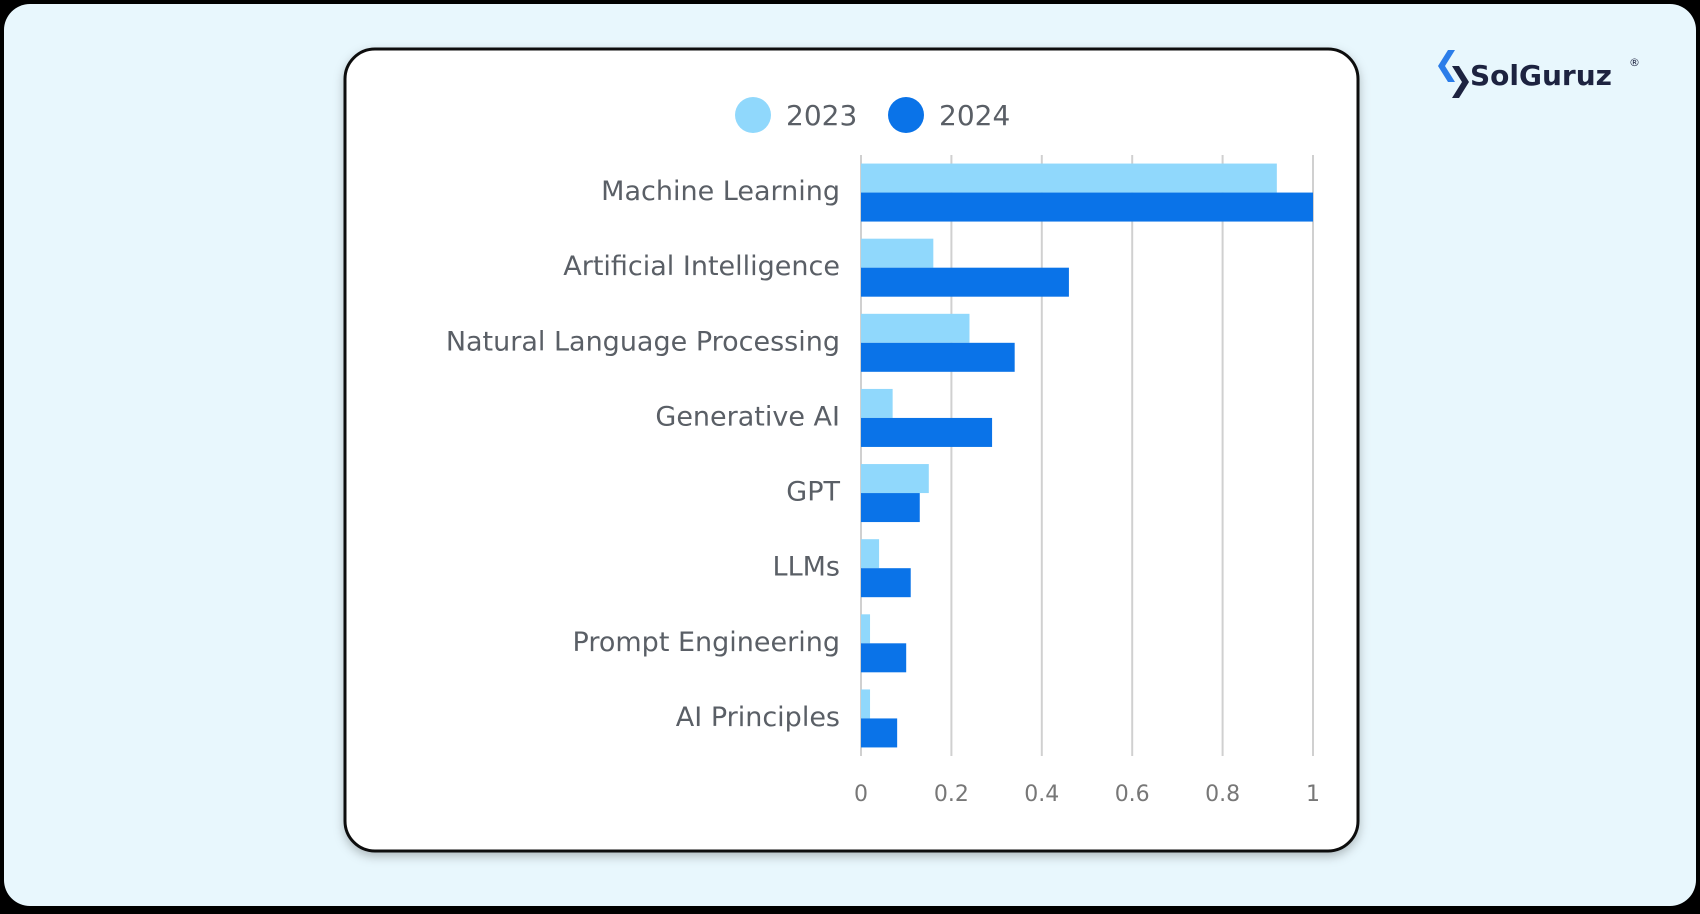 Image resolution: width=1700 pixels, height=914 pixels. What do you see at coordinates (1313, 794) in the screenshot?
I see `x-tick-label: 1` at bounding box center [1313, 794].